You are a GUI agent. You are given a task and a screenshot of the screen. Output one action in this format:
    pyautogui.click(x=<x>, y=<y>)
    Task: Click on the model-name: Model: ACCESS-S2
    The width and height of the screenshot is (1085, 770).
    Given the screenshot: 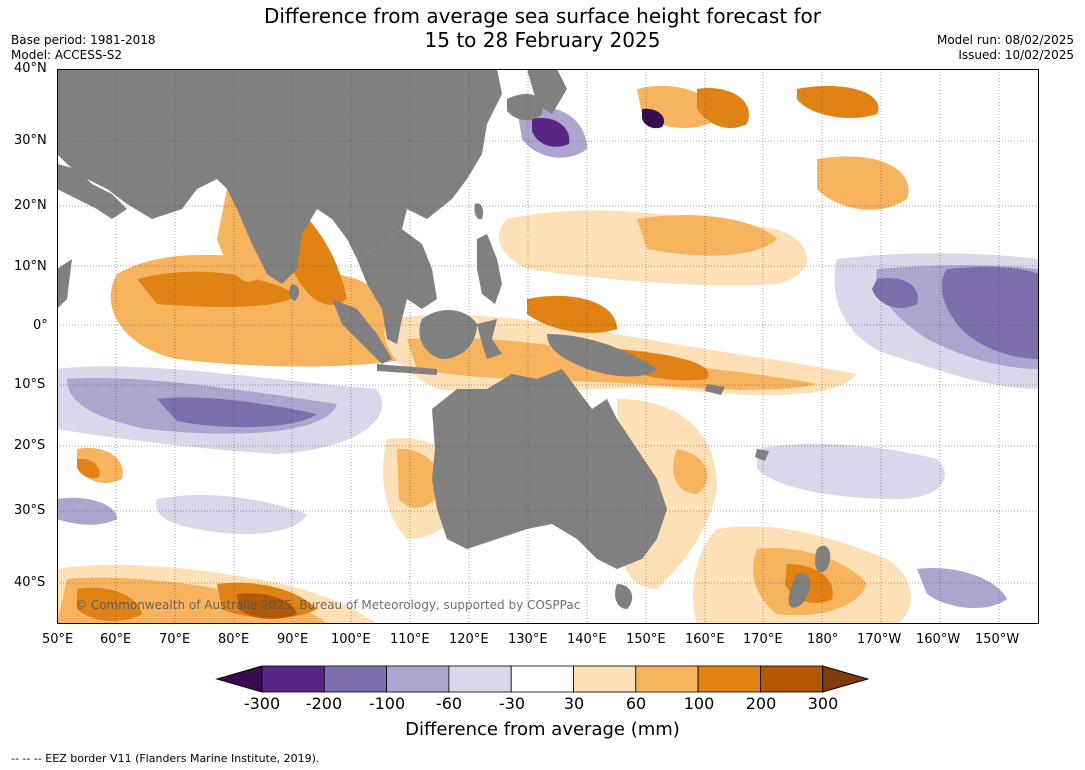 What is the action you would take?
    pyautogui.click(x=67, y=55)
    